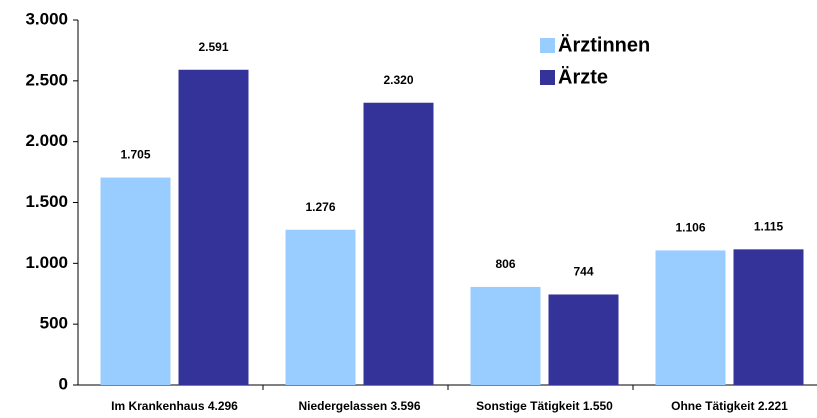 The width and height of the screenshot is (817, 418). I want to click on value-label: 744, so click(583, 272).